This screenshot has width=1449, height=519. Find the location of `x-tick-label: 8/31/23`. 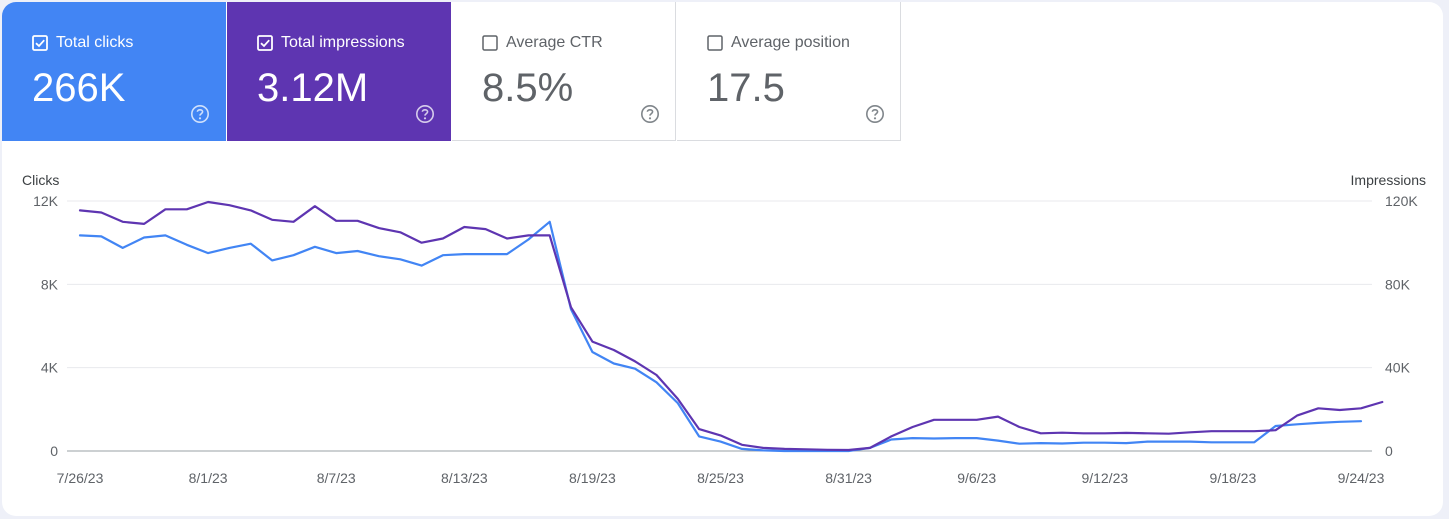

x-tick-label: 8/31/23 is located at coordinates (848, 478).